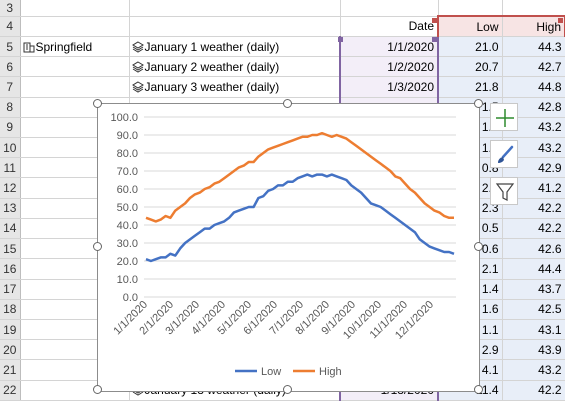 This screenshot has height=401, width=565. What do you see at coordinates (127, 226) in the screenshot?
I see `y-tick-label: 40.0` at bounding box center [127, 226].